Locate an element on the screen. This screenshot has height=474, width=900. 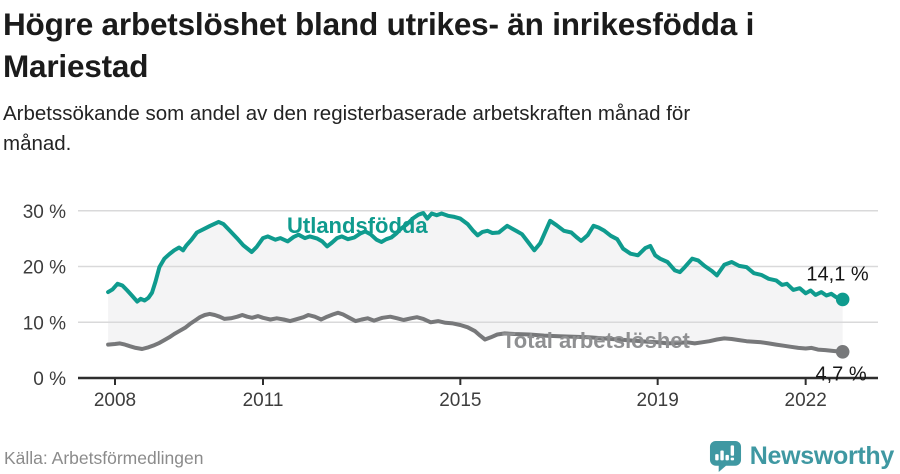
series-end-value-label: 4,7 % is located at coordinates (841, 374).